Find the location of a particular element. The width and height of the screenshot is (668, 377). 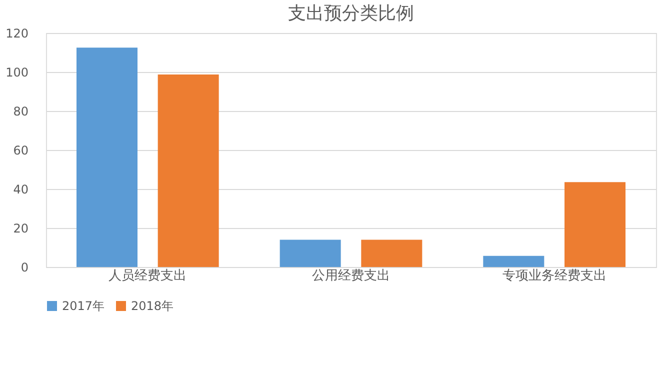

x-tick-label: 公用经费支出 is located at coordinates (351, 276).